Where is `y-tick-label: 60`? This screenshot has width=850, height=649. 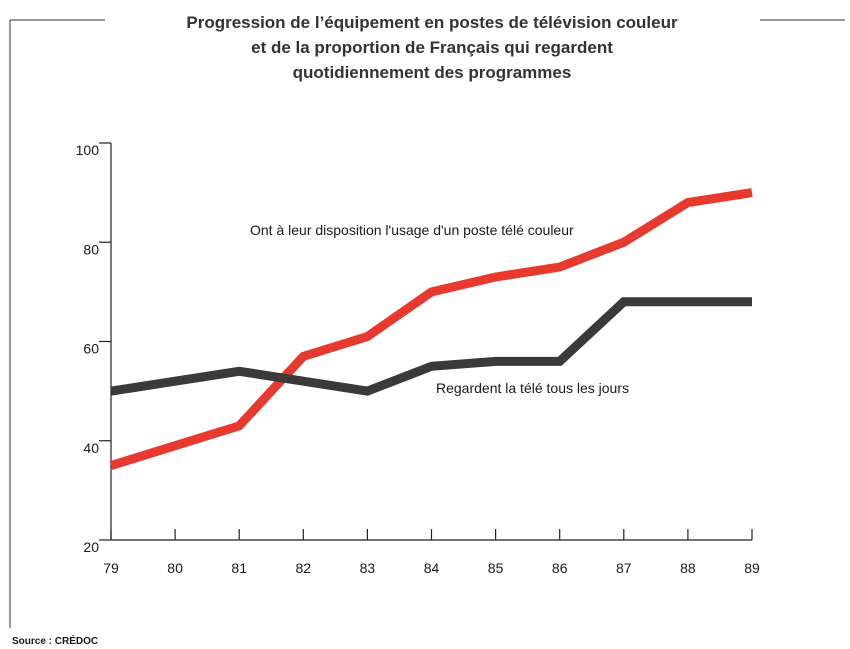
y-tick-label: 60 is located at coordinates (91, 349).